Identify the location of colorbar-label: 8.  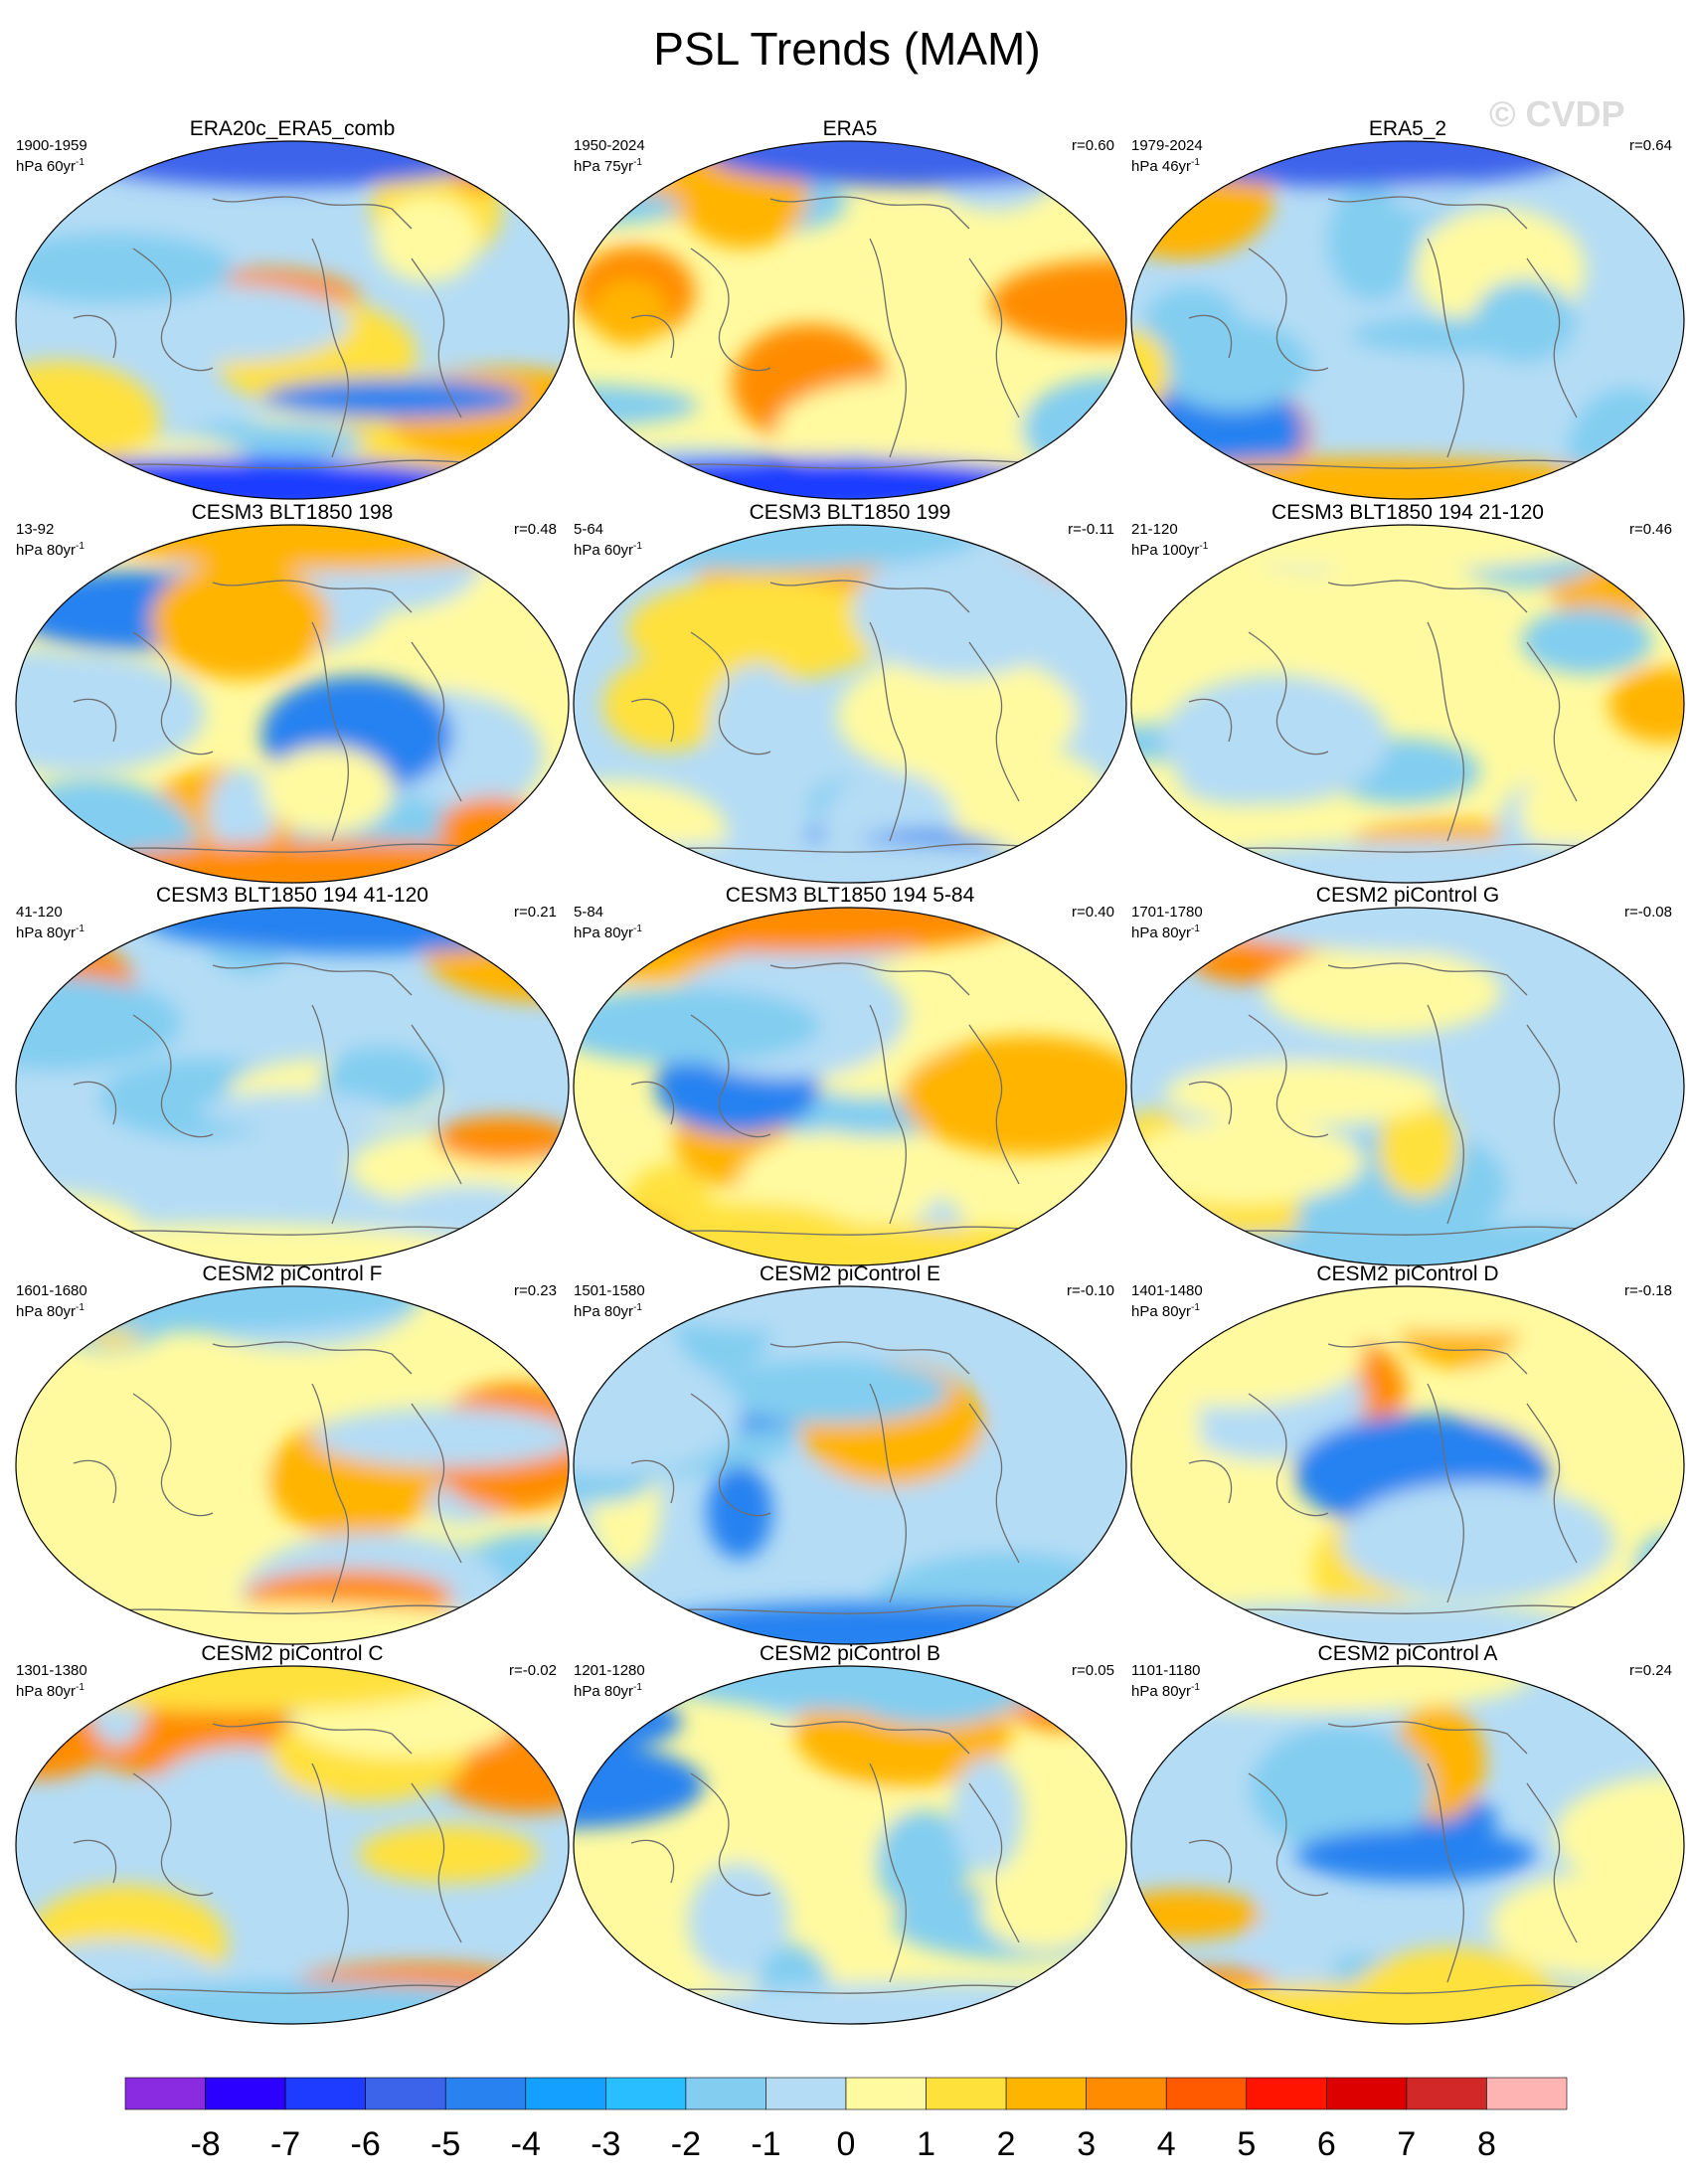
(1486, 2144).